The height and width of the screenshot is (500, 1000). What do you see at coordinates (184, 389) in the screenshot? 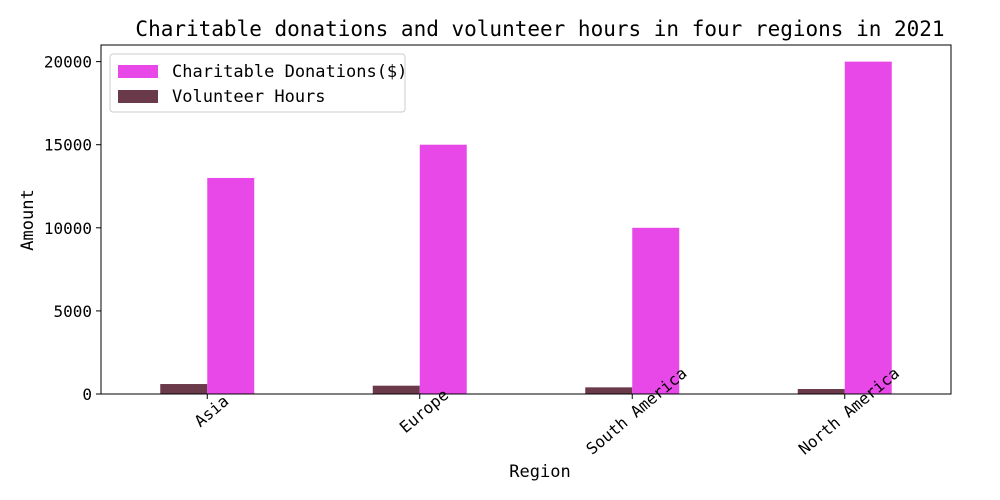
I see `bar-volunteer-hours-asia` at bounding box center [184, 389].